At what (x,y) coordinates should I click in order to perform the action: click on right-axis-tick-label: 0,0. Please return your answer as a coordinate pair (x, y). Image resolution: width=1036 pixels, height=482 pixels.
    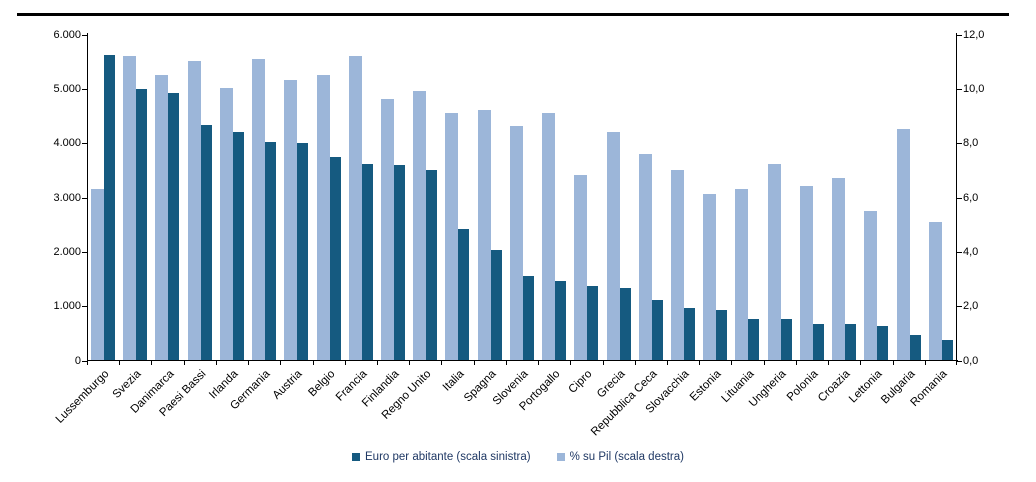
    Looking at the image, I should click on (971, 360).